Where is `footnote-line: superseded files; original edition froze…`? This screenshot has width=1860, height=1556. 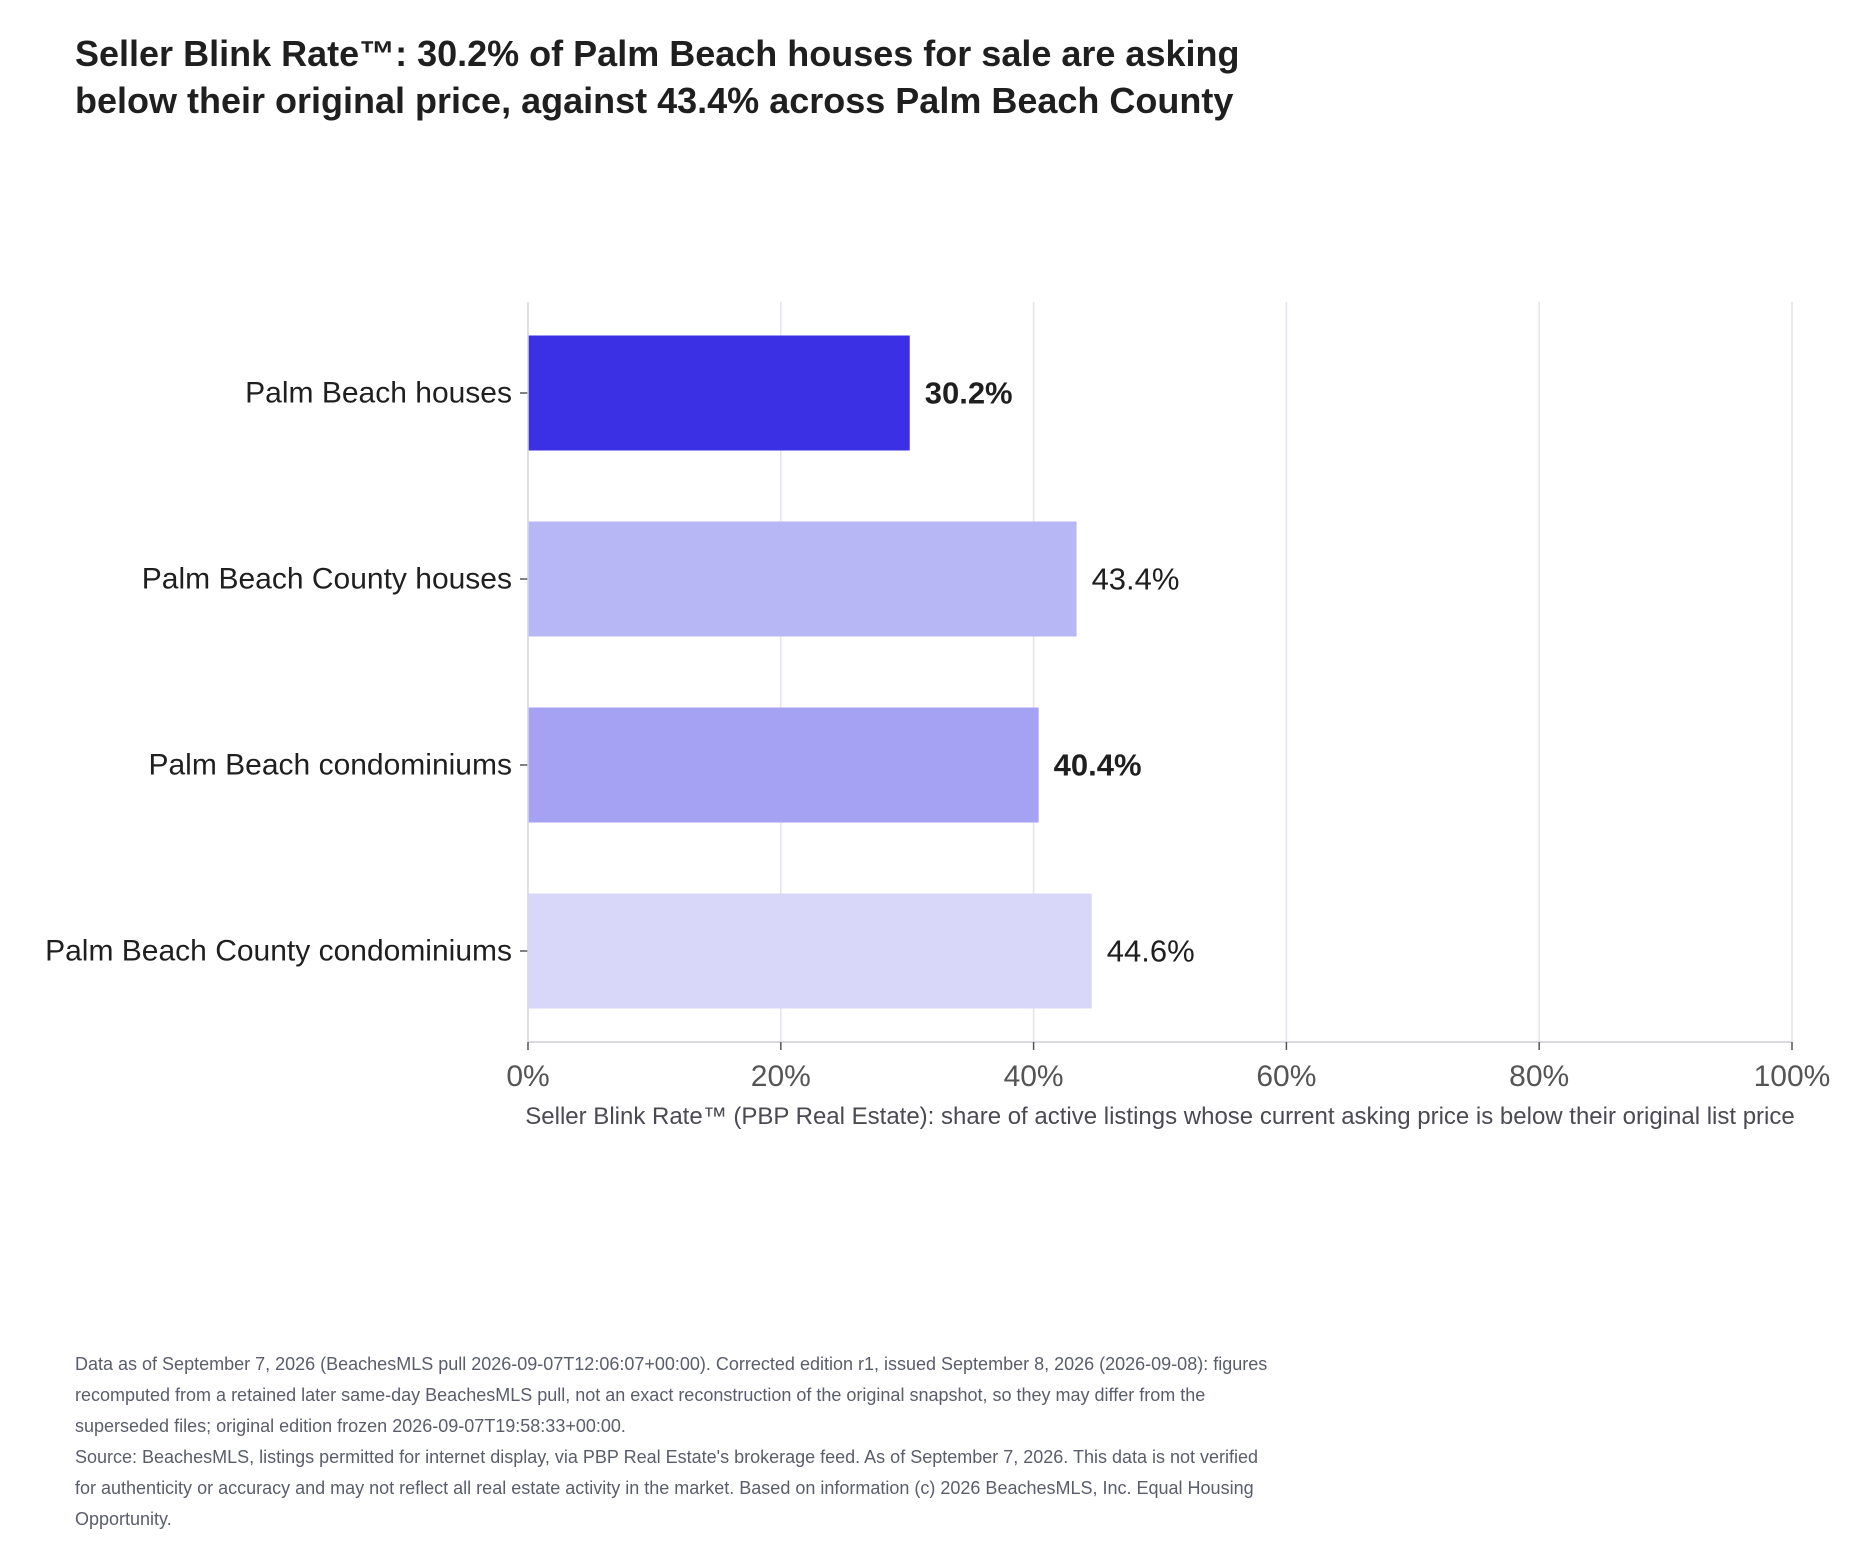
footnote-line: superseded files; original edition froze… is located at coordinates (350, 1426).